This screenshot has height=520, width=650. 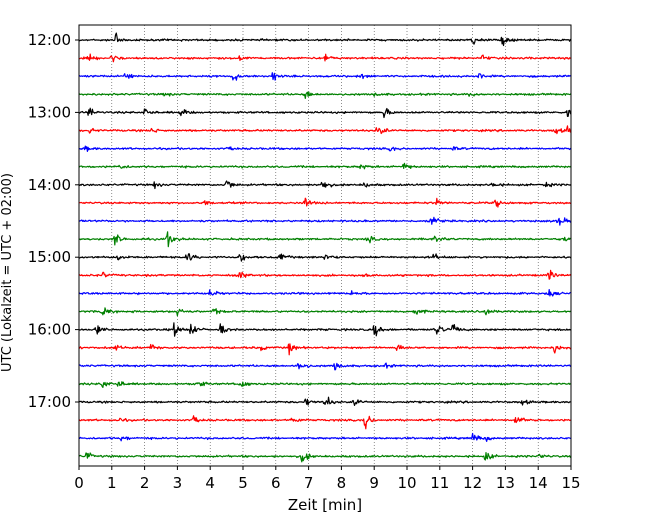 What do you see at coordinates (374, 483) in the screenshot?
I see `x-tick-label: 9` at bounding box center [374, 483].